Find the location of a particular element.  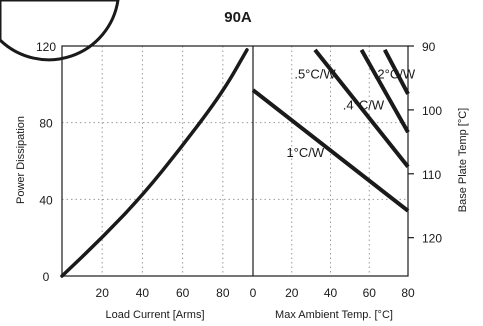

thermal-resistance-label: .4°C/W is located at coordinates (364, 104).